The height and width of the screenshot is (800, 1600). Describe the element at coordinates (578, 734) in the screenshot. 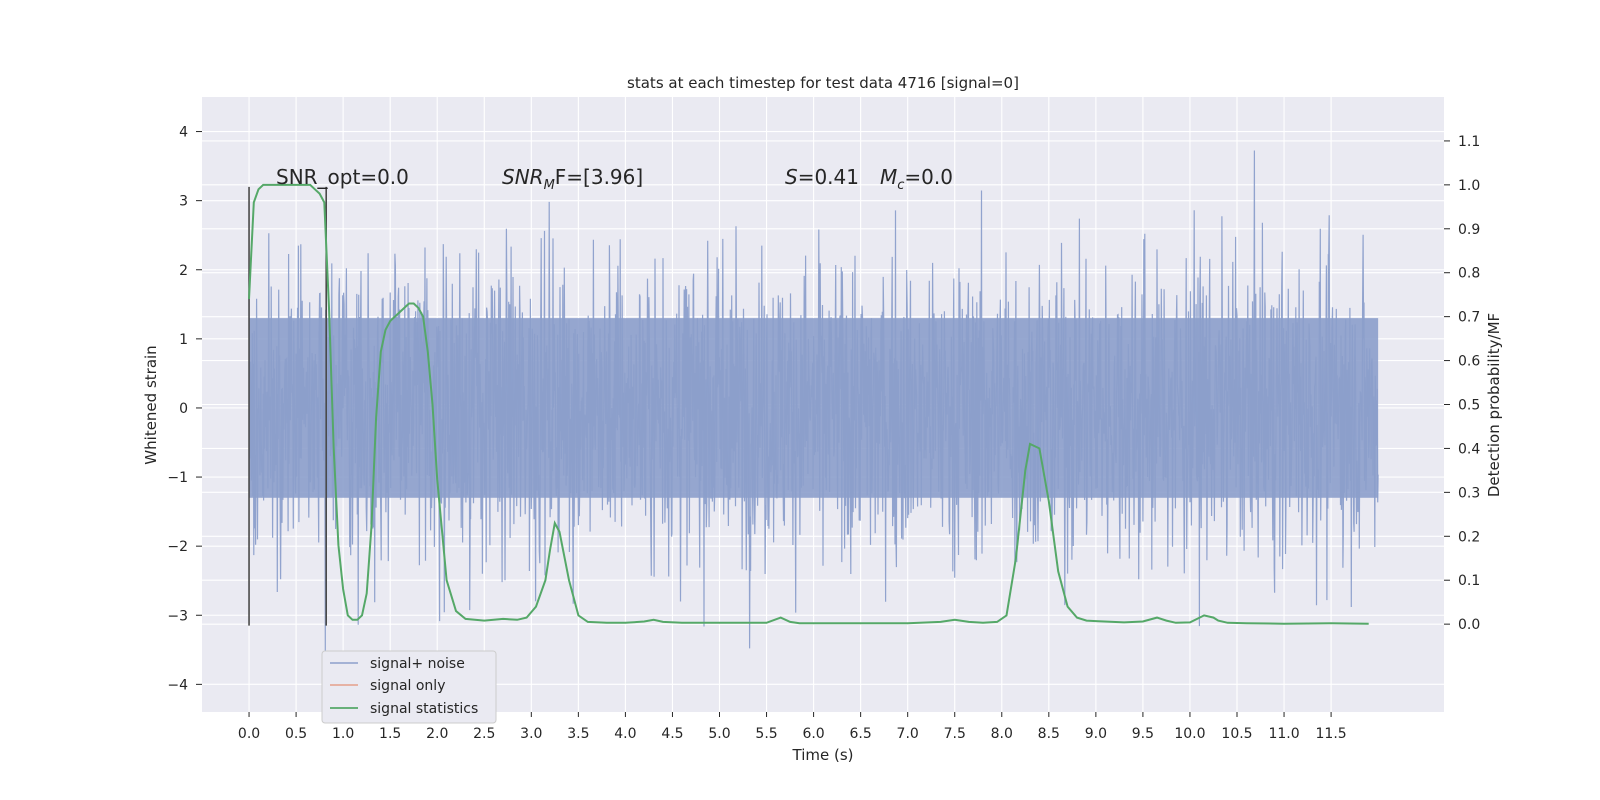

I see `x-tick-label: 3.5` at that location.